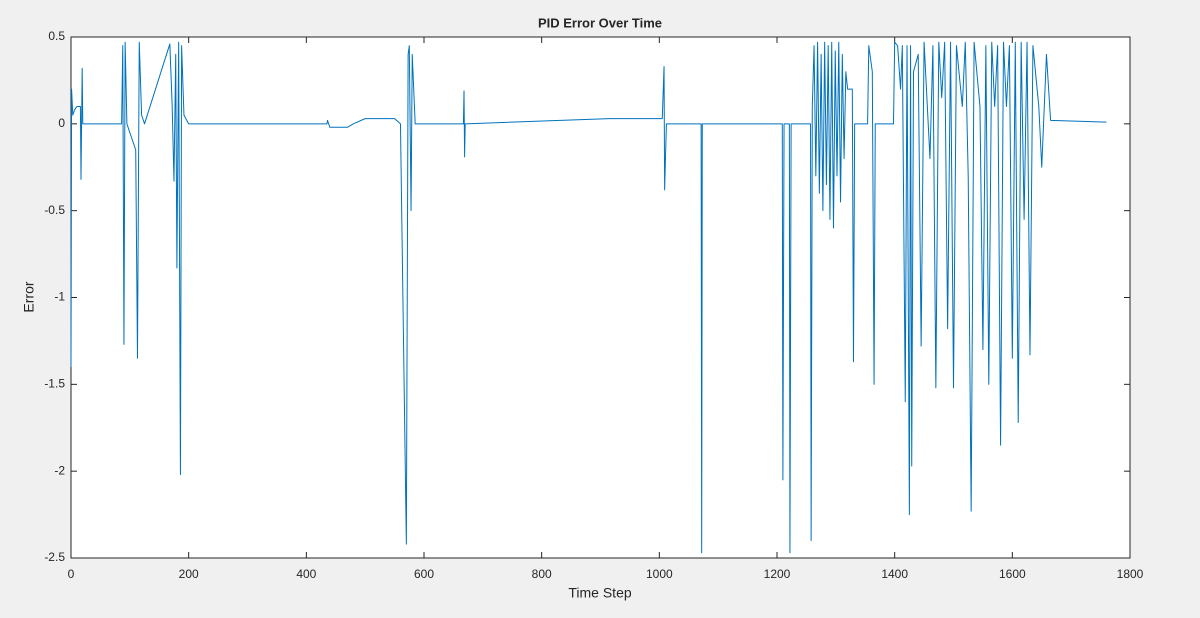  Describe the element at coordinates (1012, 574) in the screenshot. I see `x-tick-label: 1600` at that location.